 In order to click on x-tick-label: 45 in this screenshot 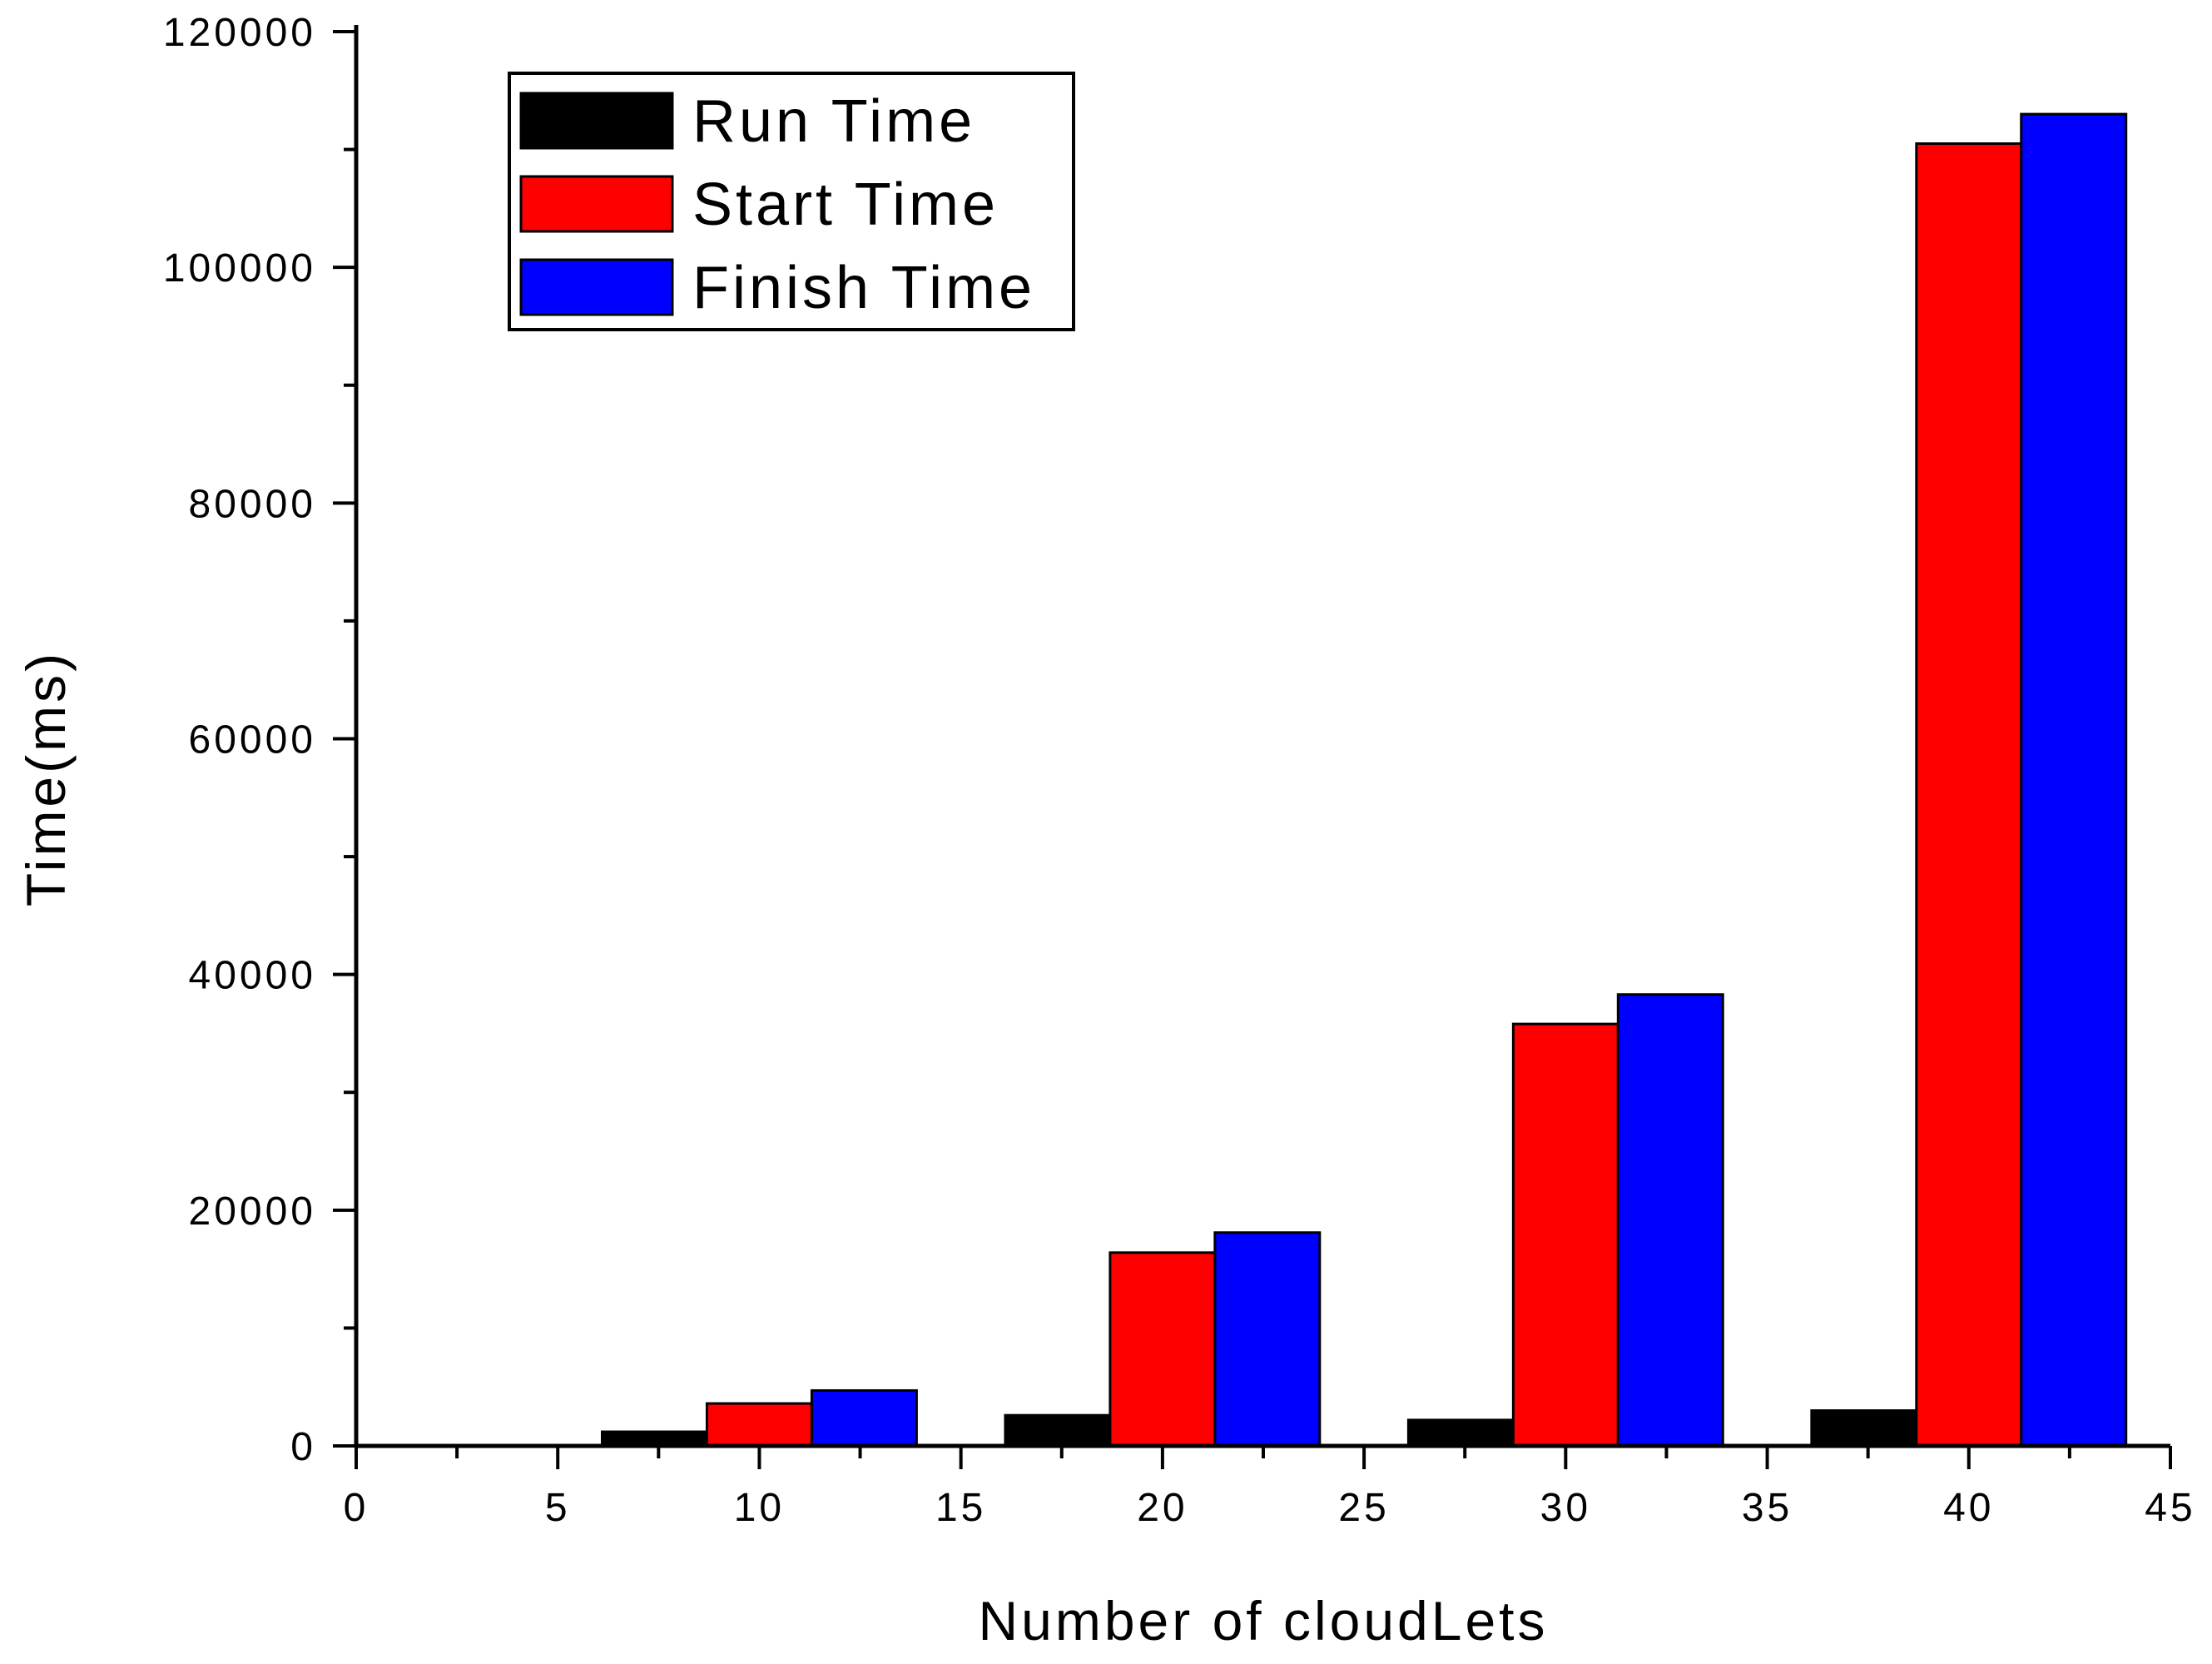, I will do `click(2170, 1508)`.